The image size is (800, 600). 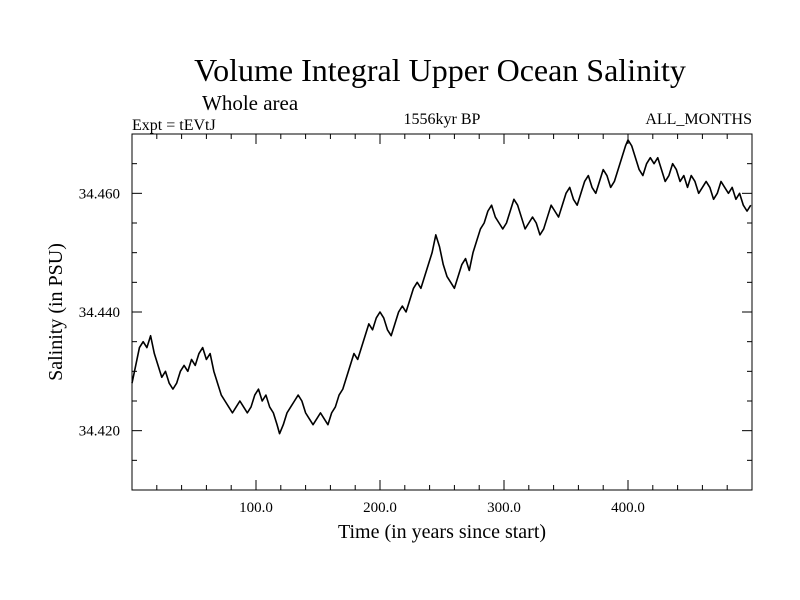 I want to click on chart-title: Volume Integral Upper Ocean Salinity, so click(x=440, y=70).